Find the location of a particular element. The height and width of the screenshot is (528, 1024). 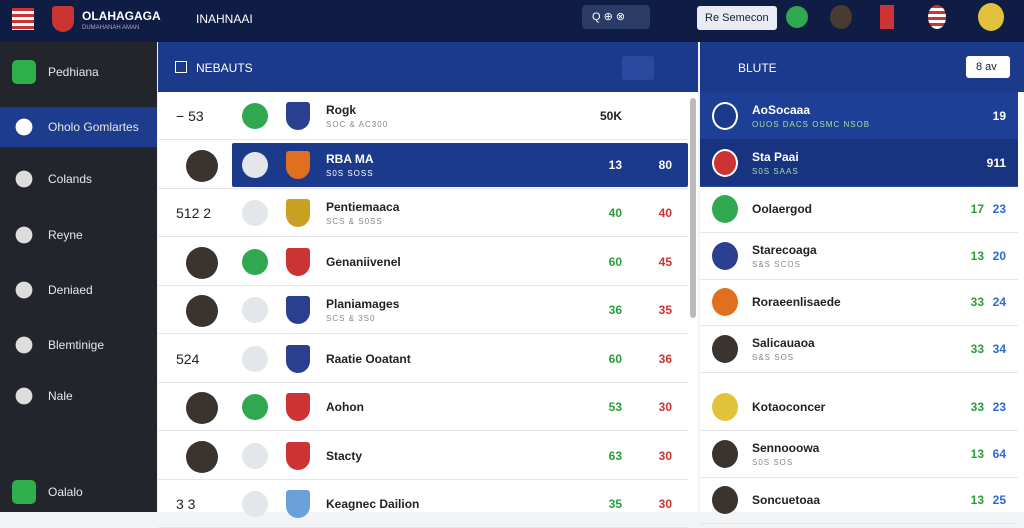

result-row: 524 Raatie Ooatant 60 36 is located at coordinates (423, 359).